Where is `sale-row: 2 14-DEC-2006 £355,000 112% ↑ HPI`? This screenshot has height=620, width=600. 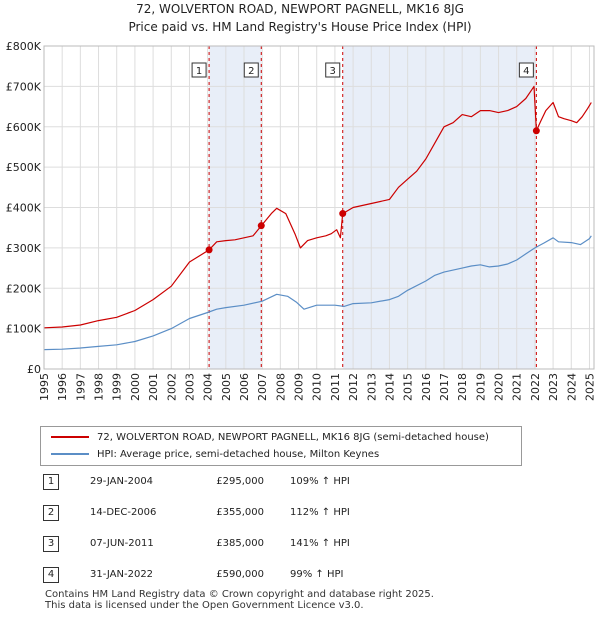
sale-row: 2 14-DEC-2006 £355,000 112% ↑ HPI is located at coordinates (300, 513).